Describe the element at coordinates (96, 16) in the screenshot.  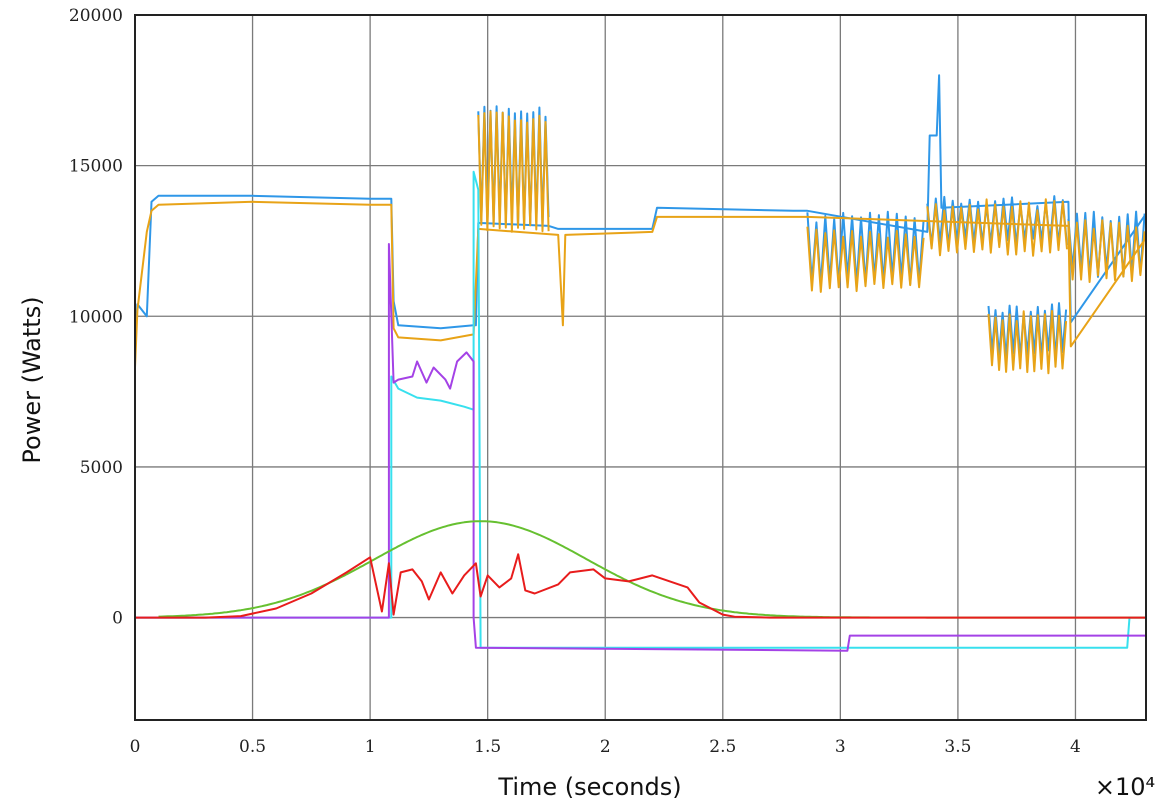
I see `y-tick-label: 20000` at that location.